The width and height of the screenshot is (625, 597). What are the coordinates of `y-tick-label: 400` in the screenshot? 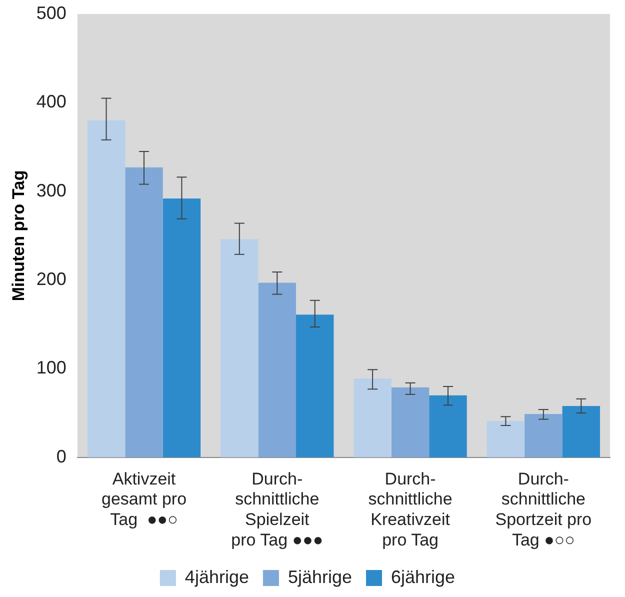 It's located at (51, 102).